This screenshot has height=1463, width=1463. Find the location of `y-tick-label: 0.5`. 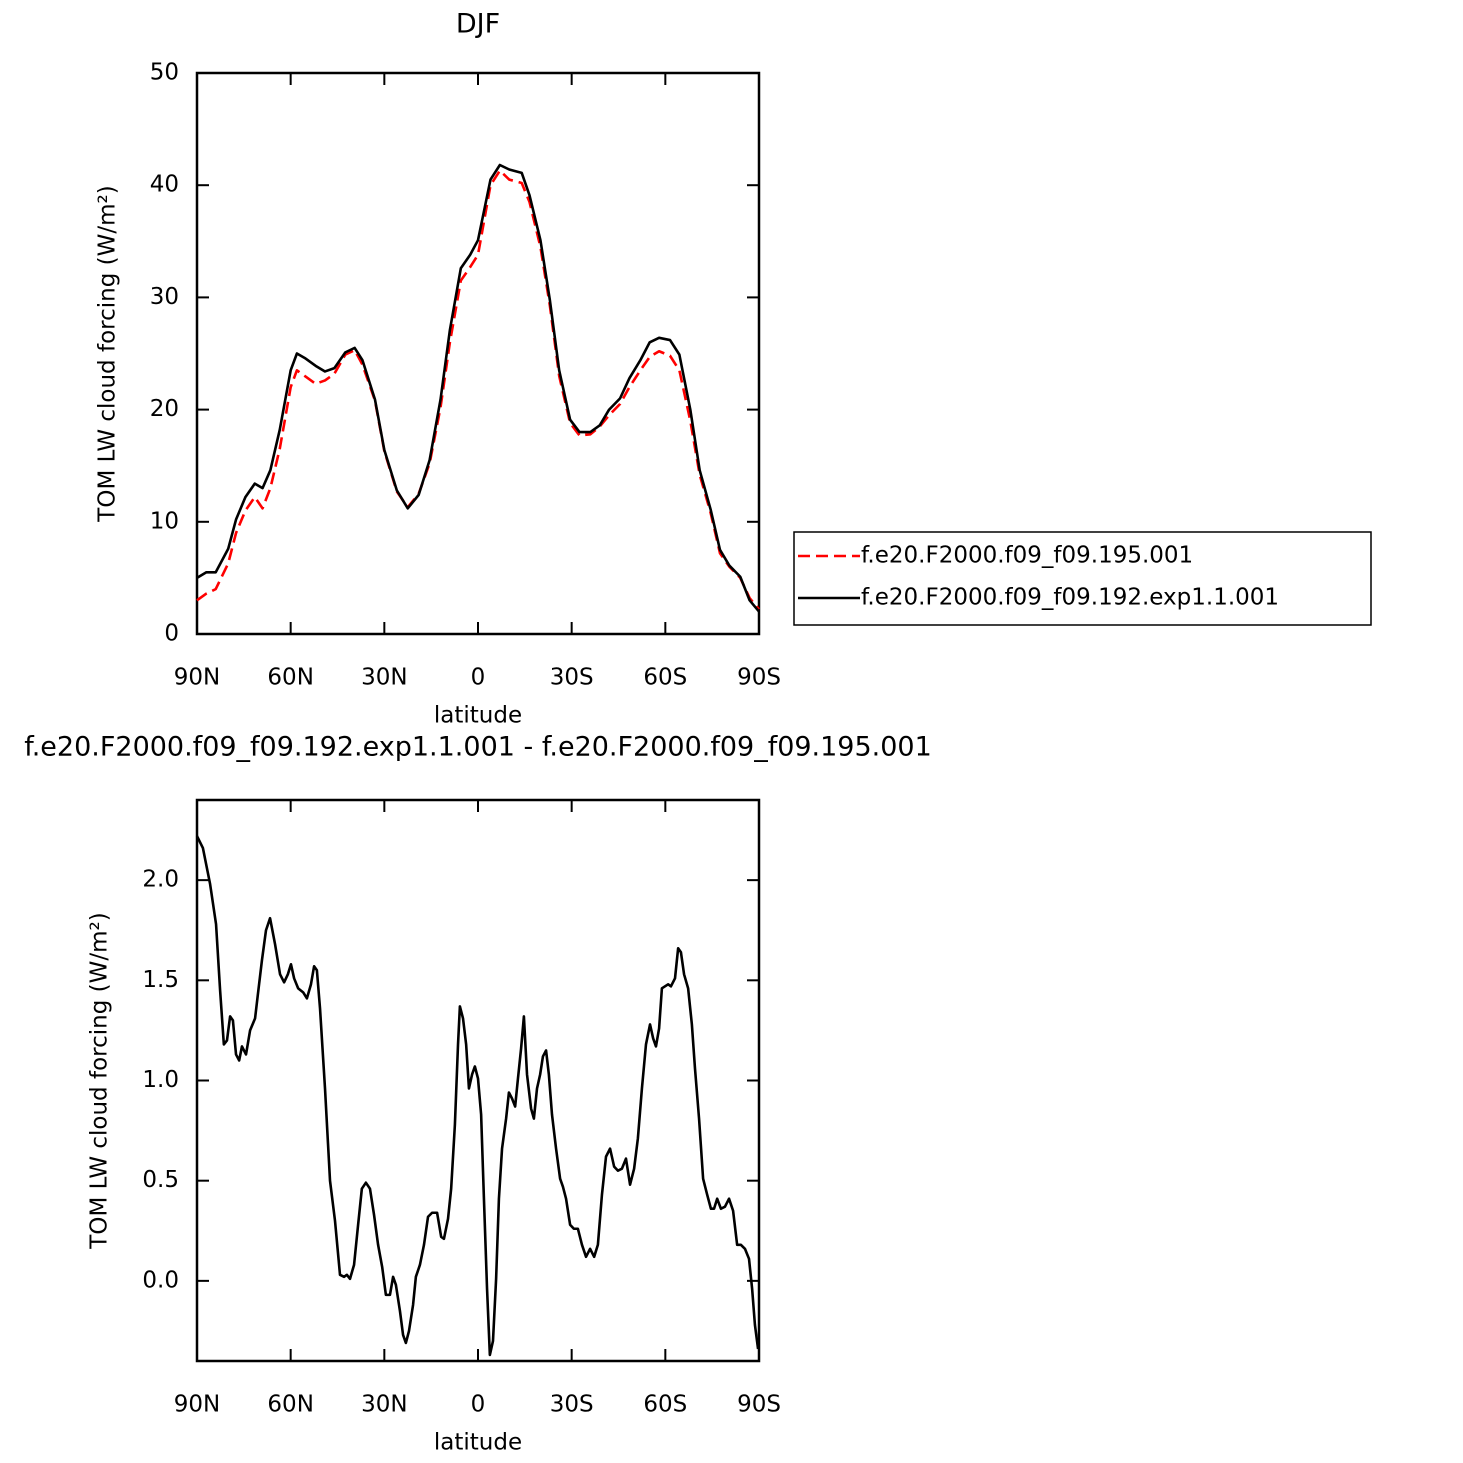

y-tick-label: 0.5 is located at coordinates (160, 1180).